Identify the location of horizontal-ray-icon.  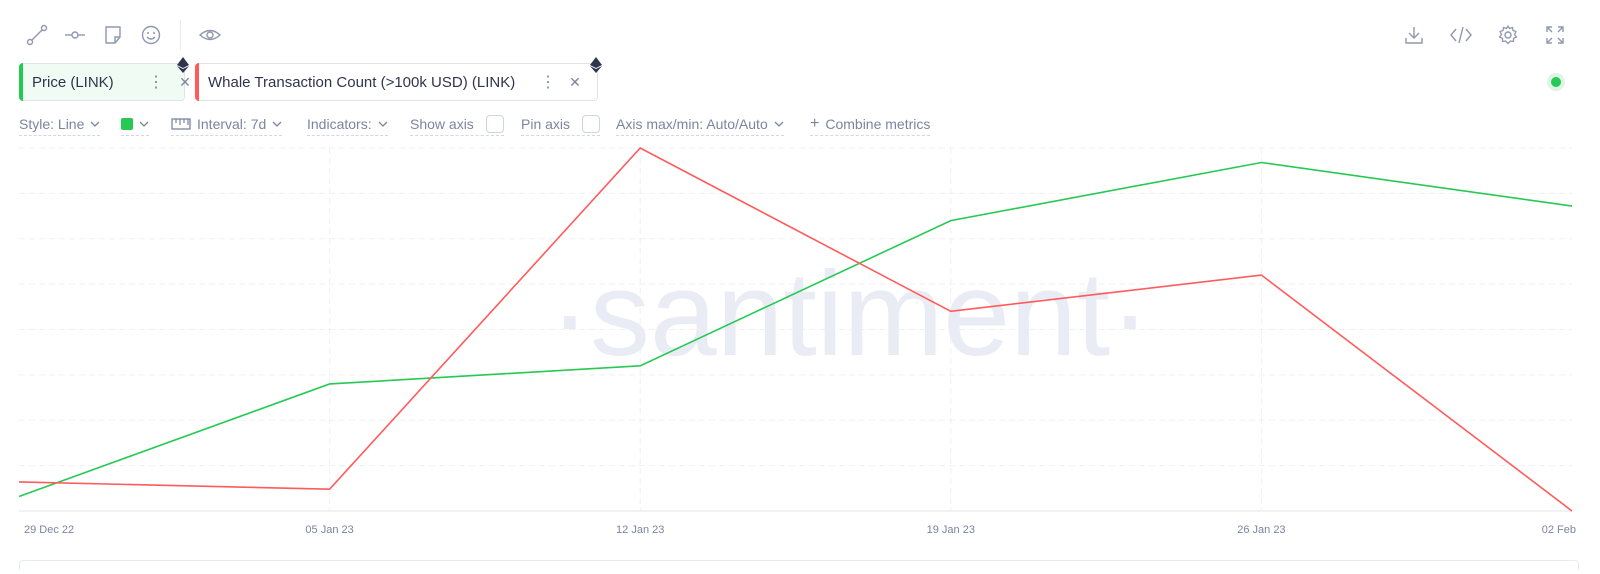
(75, 35).